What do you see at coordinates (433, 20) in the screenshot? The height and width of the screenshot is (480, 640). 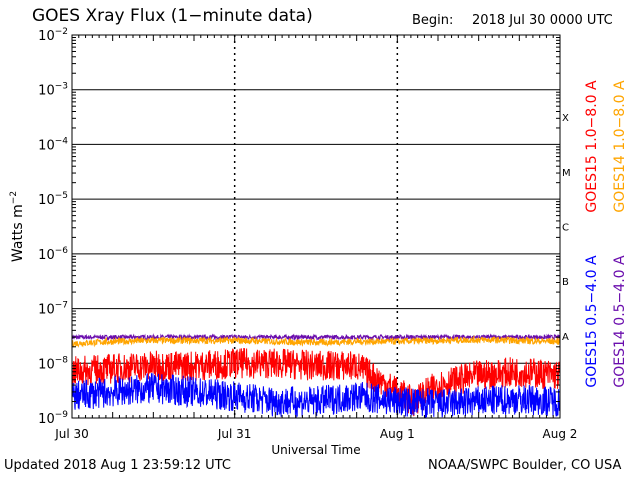 I see `begin-label: Begin:` at bounding box center [433, 20].